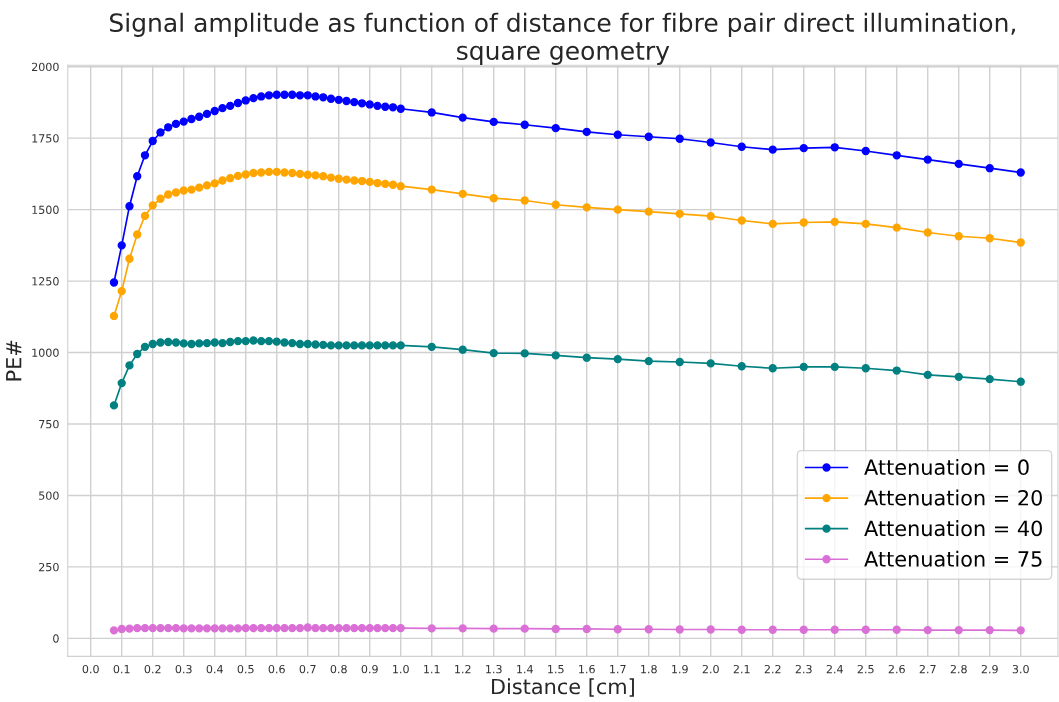 The image size is (1059, 702). What do you see at coordinates (45, 352) in the screenshot?
I see `y-tick-label: 1000` at bounding box center [45, 352].